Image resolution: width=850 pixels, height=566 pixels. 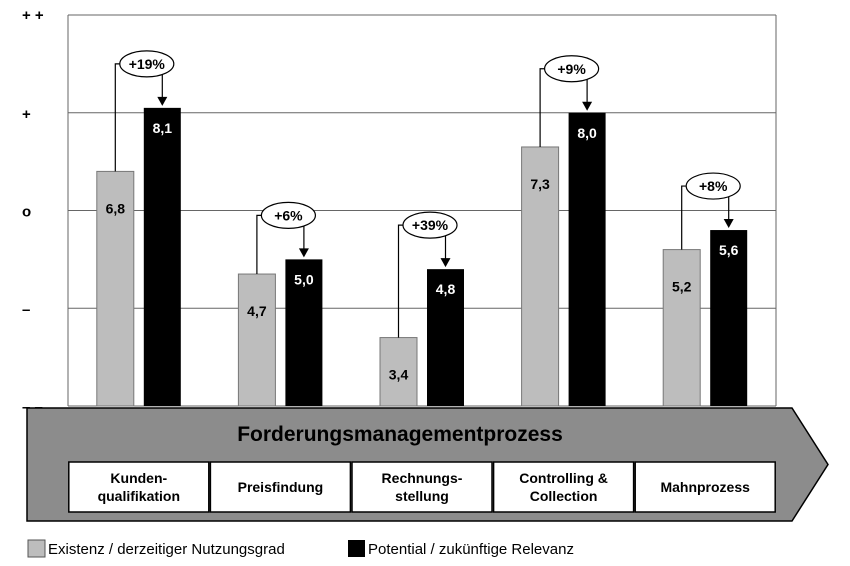 I want to click on growth-label: +9%, so click(x=571, y=69).